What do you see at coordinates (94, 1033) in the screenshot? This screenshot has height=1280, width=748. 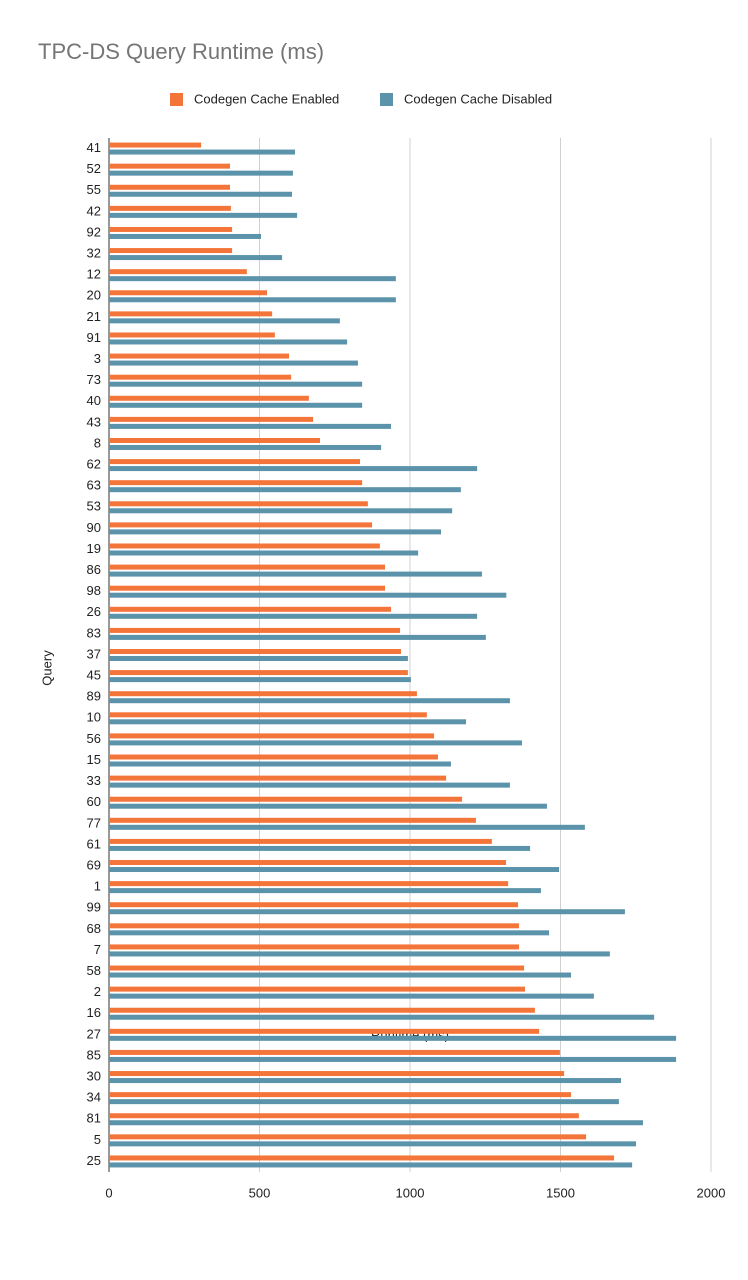 I see `y-tick-label: 27` at bounding box center [94, 1033].